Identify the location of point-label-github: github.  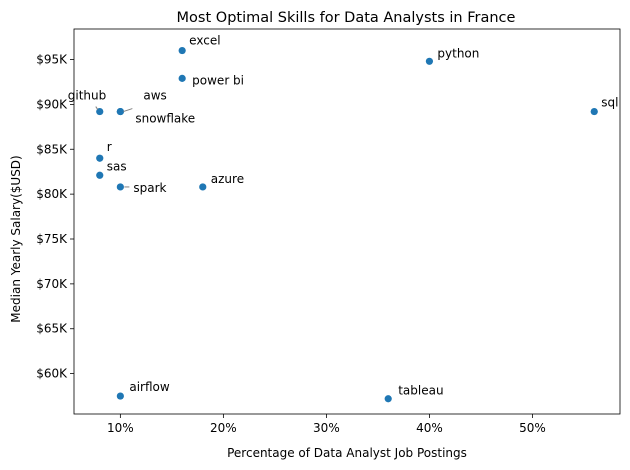
(87, 96).